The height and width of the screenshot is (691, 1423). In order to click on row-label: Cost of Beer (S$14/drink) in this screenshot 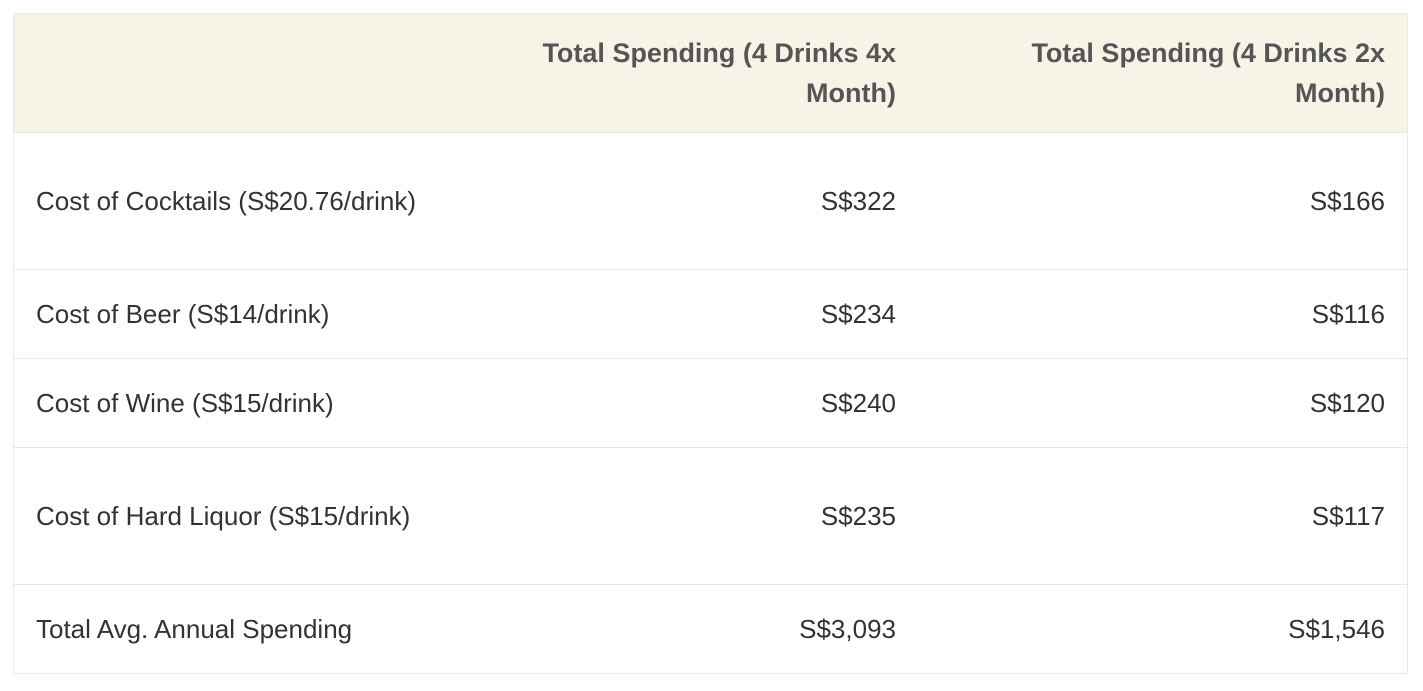, I will do `click(240, 313)`.